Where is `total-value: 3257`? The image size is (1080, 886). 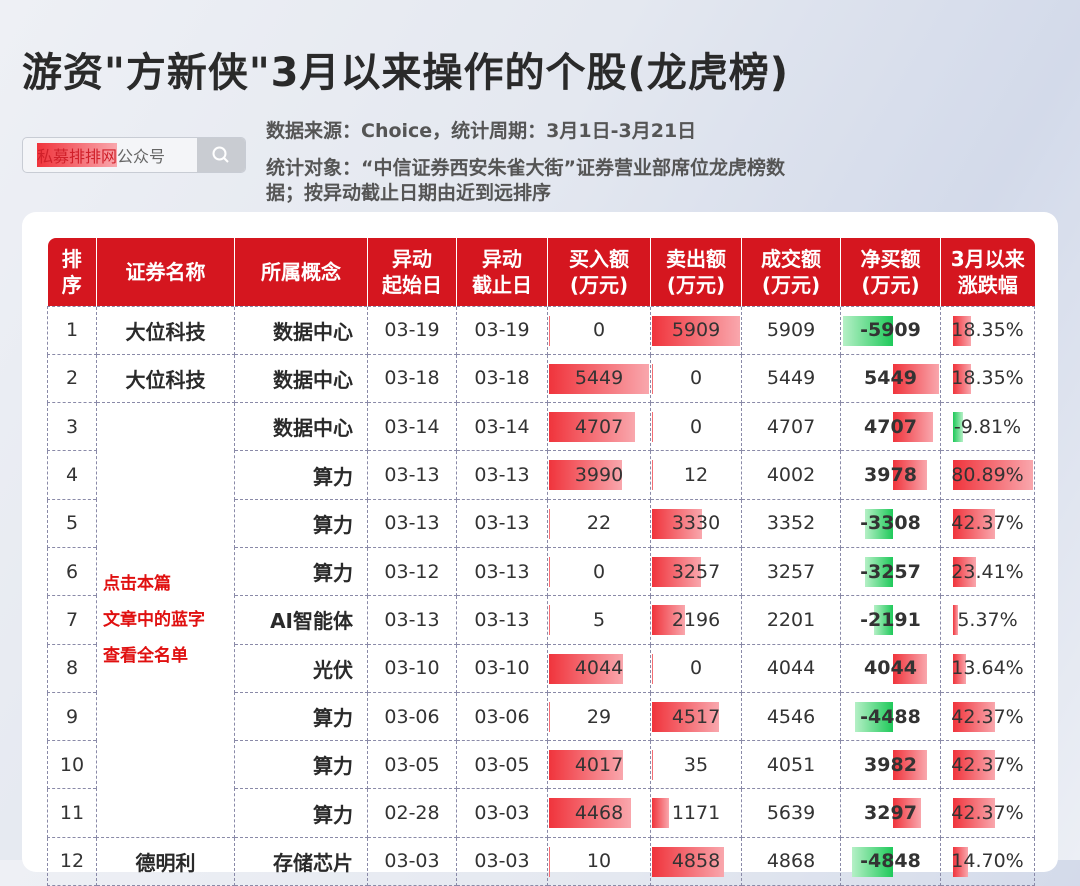
total-value: 3257 is located at coordinates (791, 571).